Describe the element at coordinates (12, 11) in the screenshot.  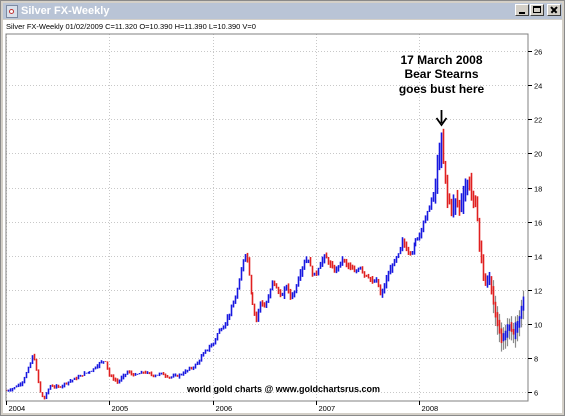
I see `chart-window-icon` at that location.